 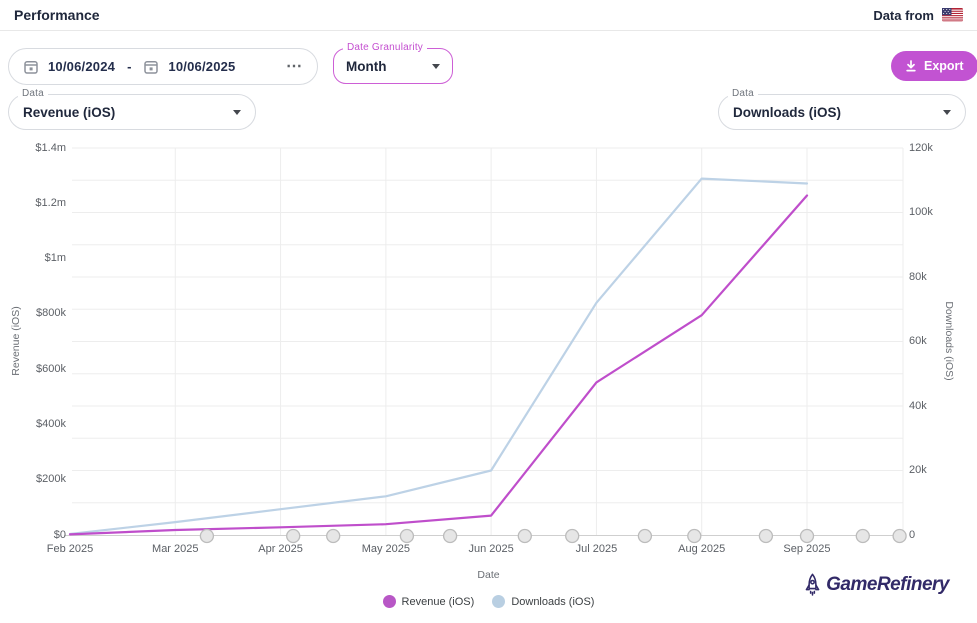 What do you see at coordinates (921, 212) in the screenshot?
I see `right-axis-tick: 100k` at bounding box center [921, 212].